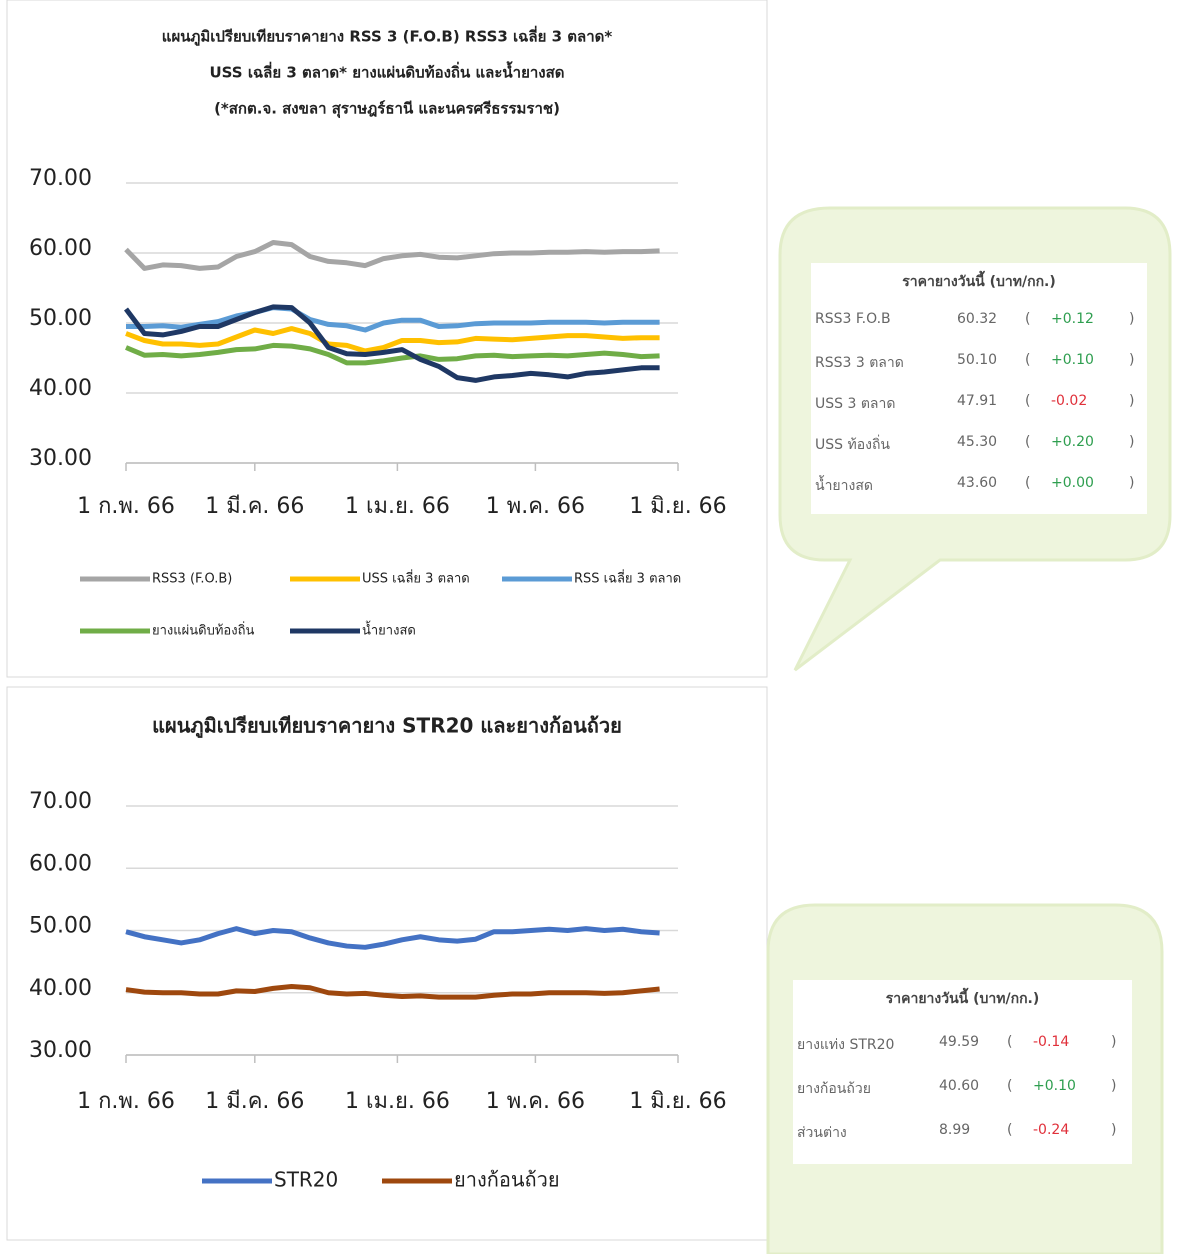 The width and height of the screenshot is (1200, 1254). What do you see at coordinates (822, 1133) in the screenshot?
I see `table-cell: ส่วนต่าง` at bounding box center [822, 1133].